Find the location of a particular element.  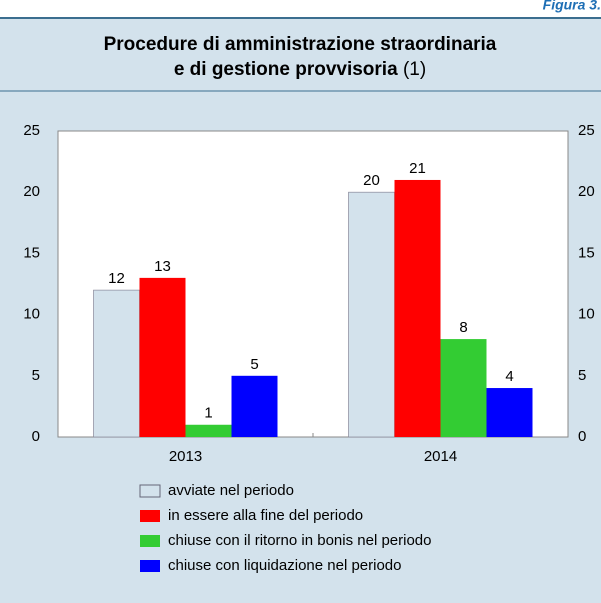

chart-title: e di gestione provvisoria (1) is located at coordinates (300, 69).